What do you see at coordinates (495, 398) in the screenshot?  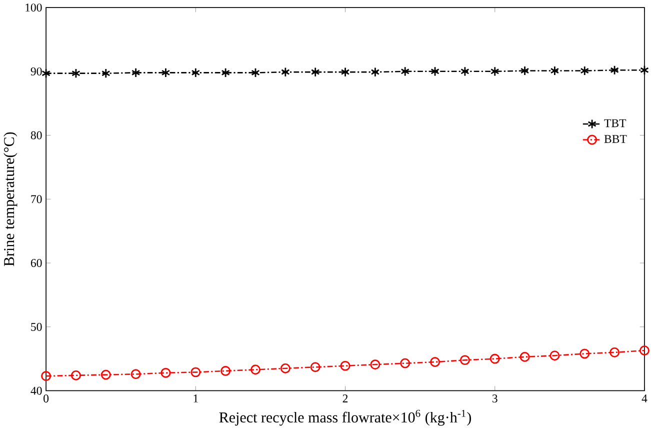 I see `x-tick-label: 3` at bounding box center [495, 398].